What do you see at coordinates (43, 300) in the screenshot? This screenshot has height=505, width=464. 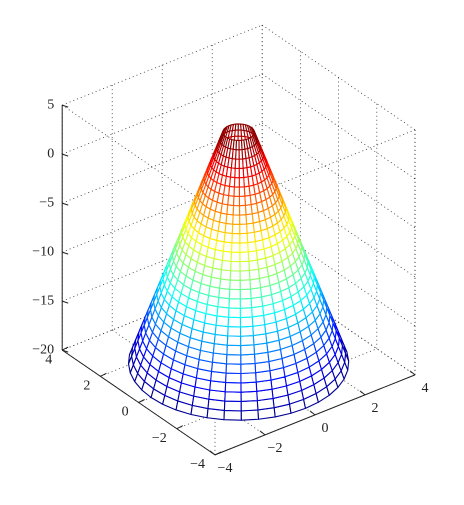 I see `z-tick-label: −15` at bounding box center [43, 300].